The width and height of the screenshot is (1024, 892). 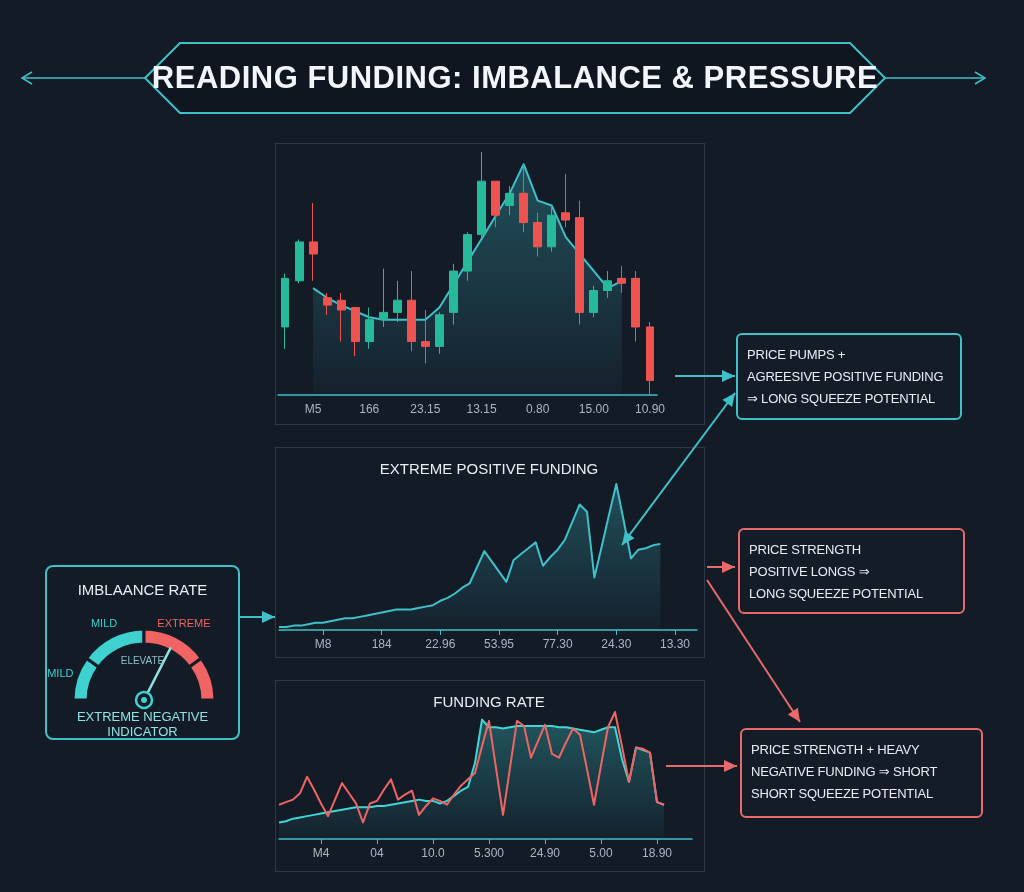 What do you see at coordinates (489, 468) in the screenshot?
I see `chart-title: EXTREME POSITIVE FUNDING` at bounding box center [489, 468].